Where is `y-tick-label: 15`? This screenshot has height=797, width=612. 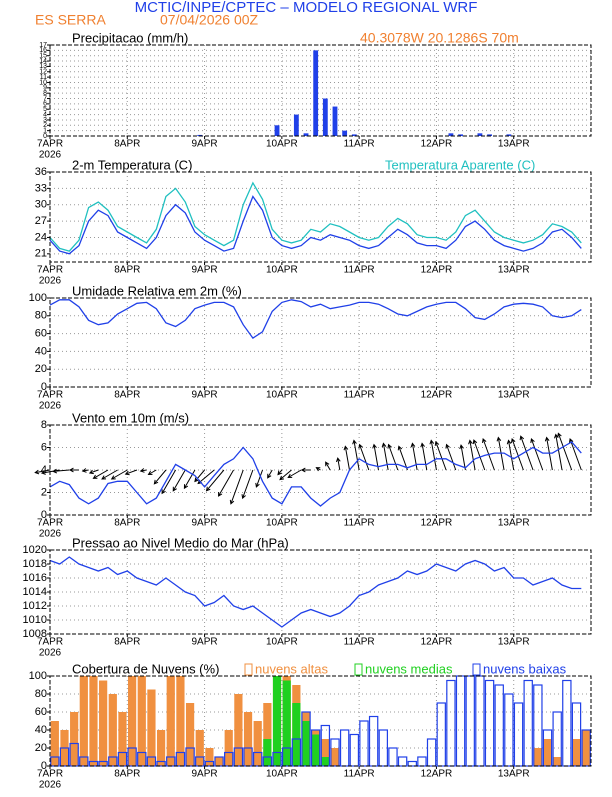 y-tick-label: 15 is located at coordinates (43, 56).